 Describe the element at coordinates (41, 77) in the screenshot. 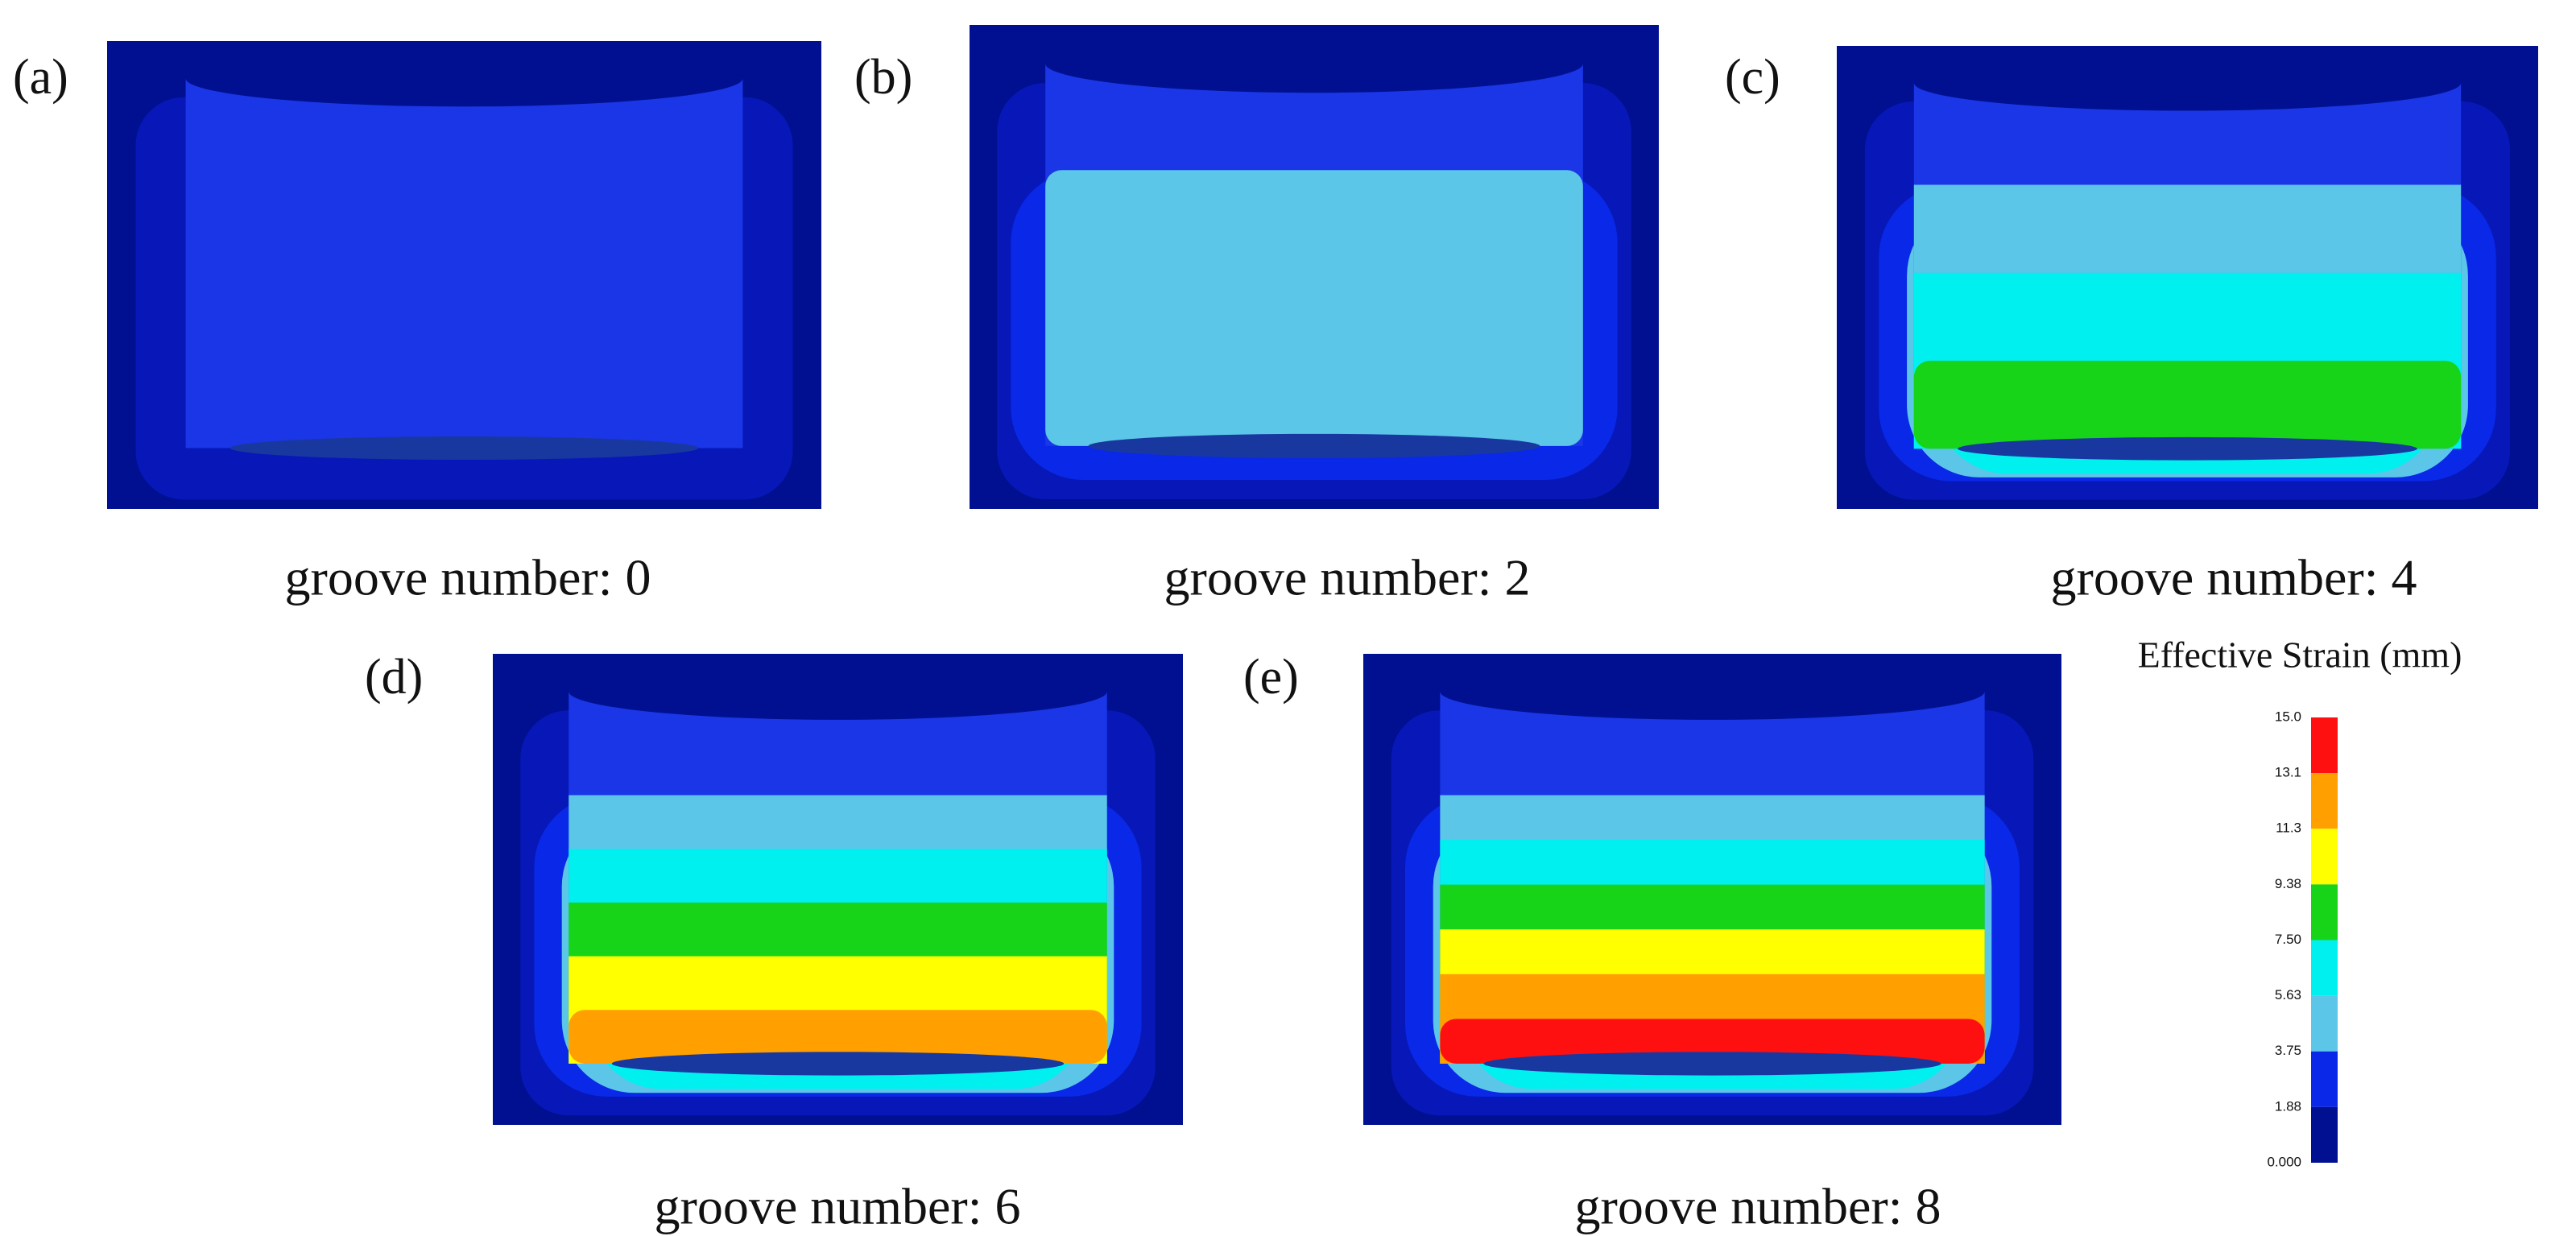

I see `panel-label: (a)` at that location.